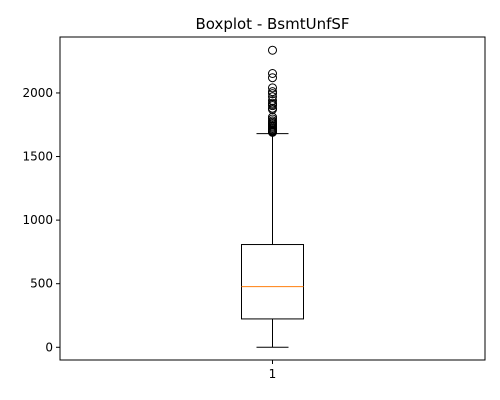 This screenshot has height=400, width=500. What do you see at coordinates (49, 347) in the screenshot?
I see `y-tick-label: 0` at bounding box center [49, 347].